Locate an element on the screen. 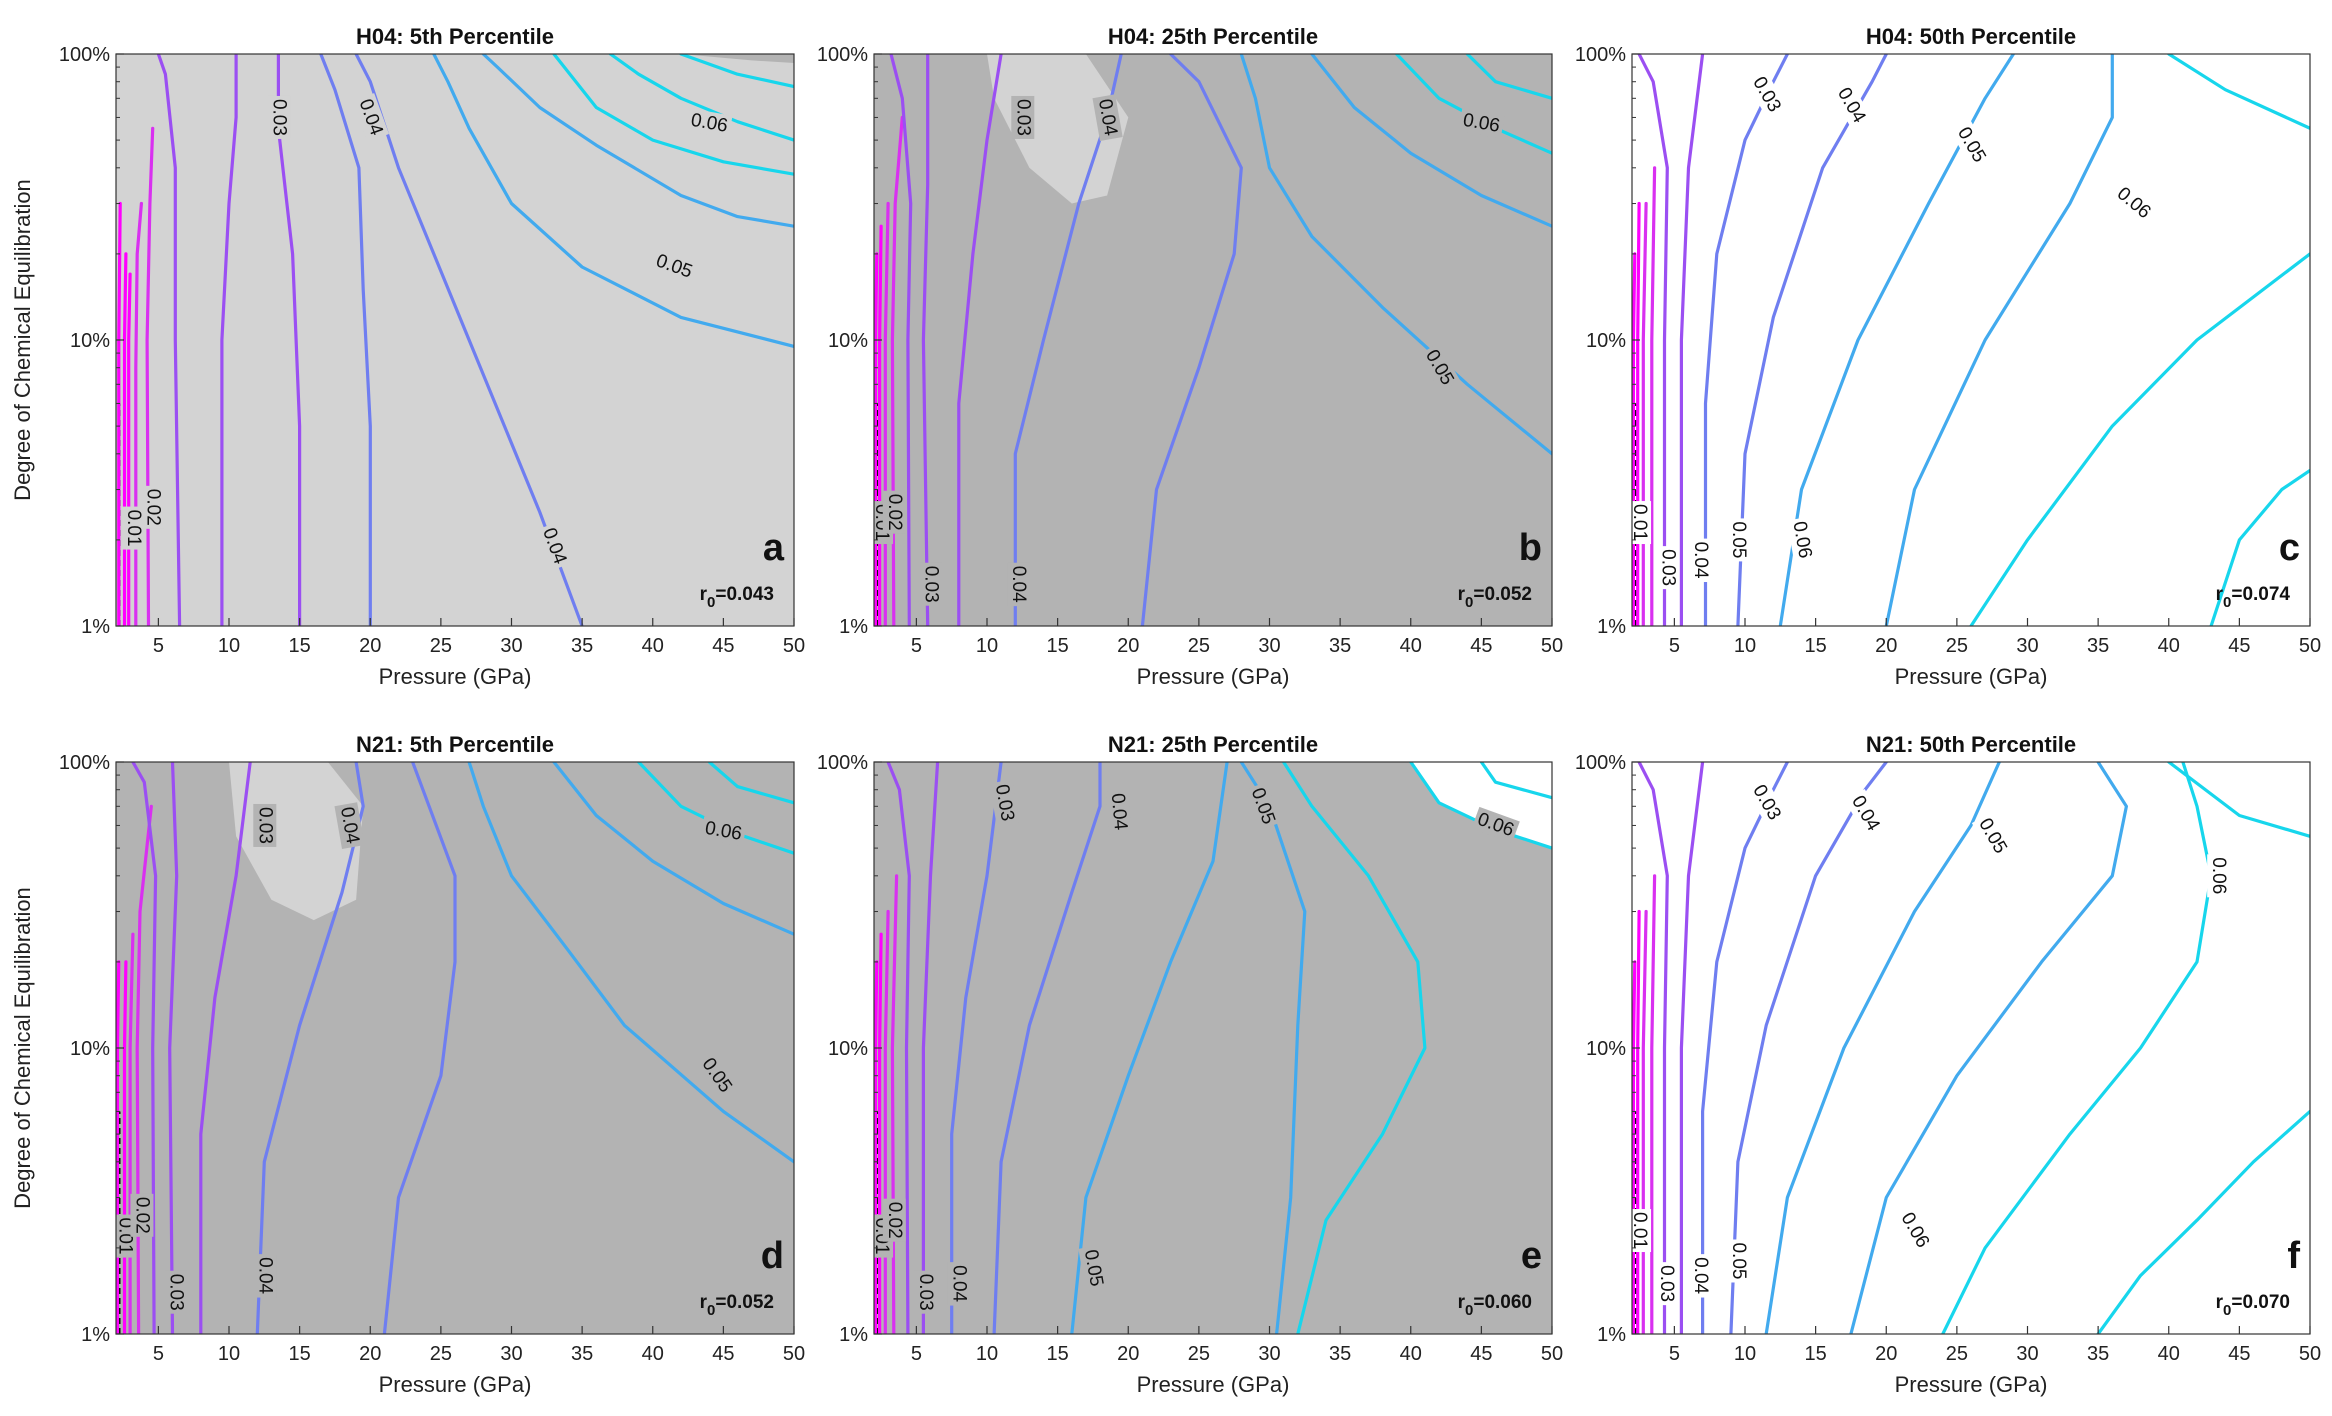  panel-letter: b is located at coordinates (1530, 548).